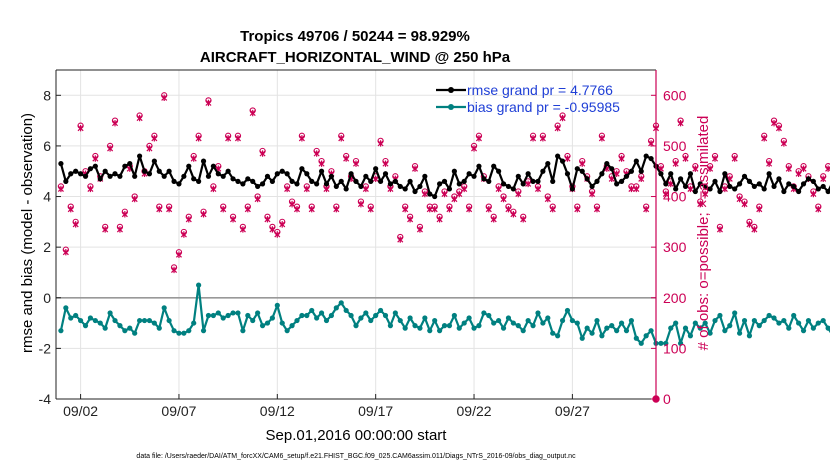  I want to click on y-tick-label-2: 0, so click(47, 298).